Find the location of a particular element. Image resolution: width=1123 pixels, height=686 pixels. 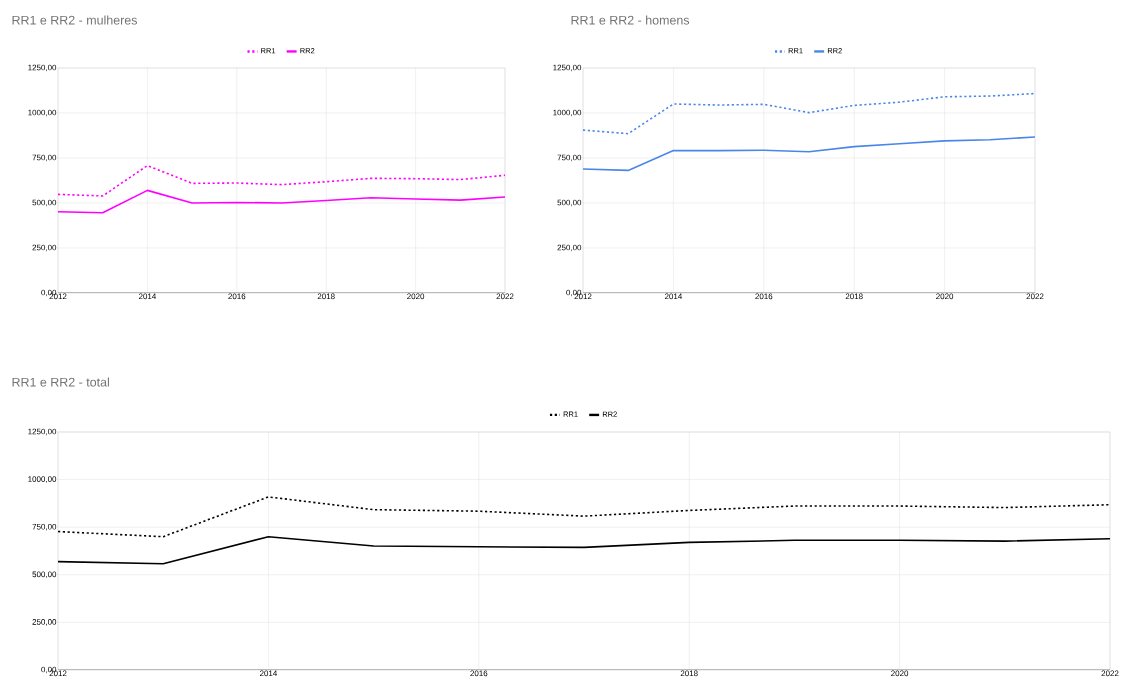

chart-title: RR1 e RR2 - homens is located at coordinates (630, 20).